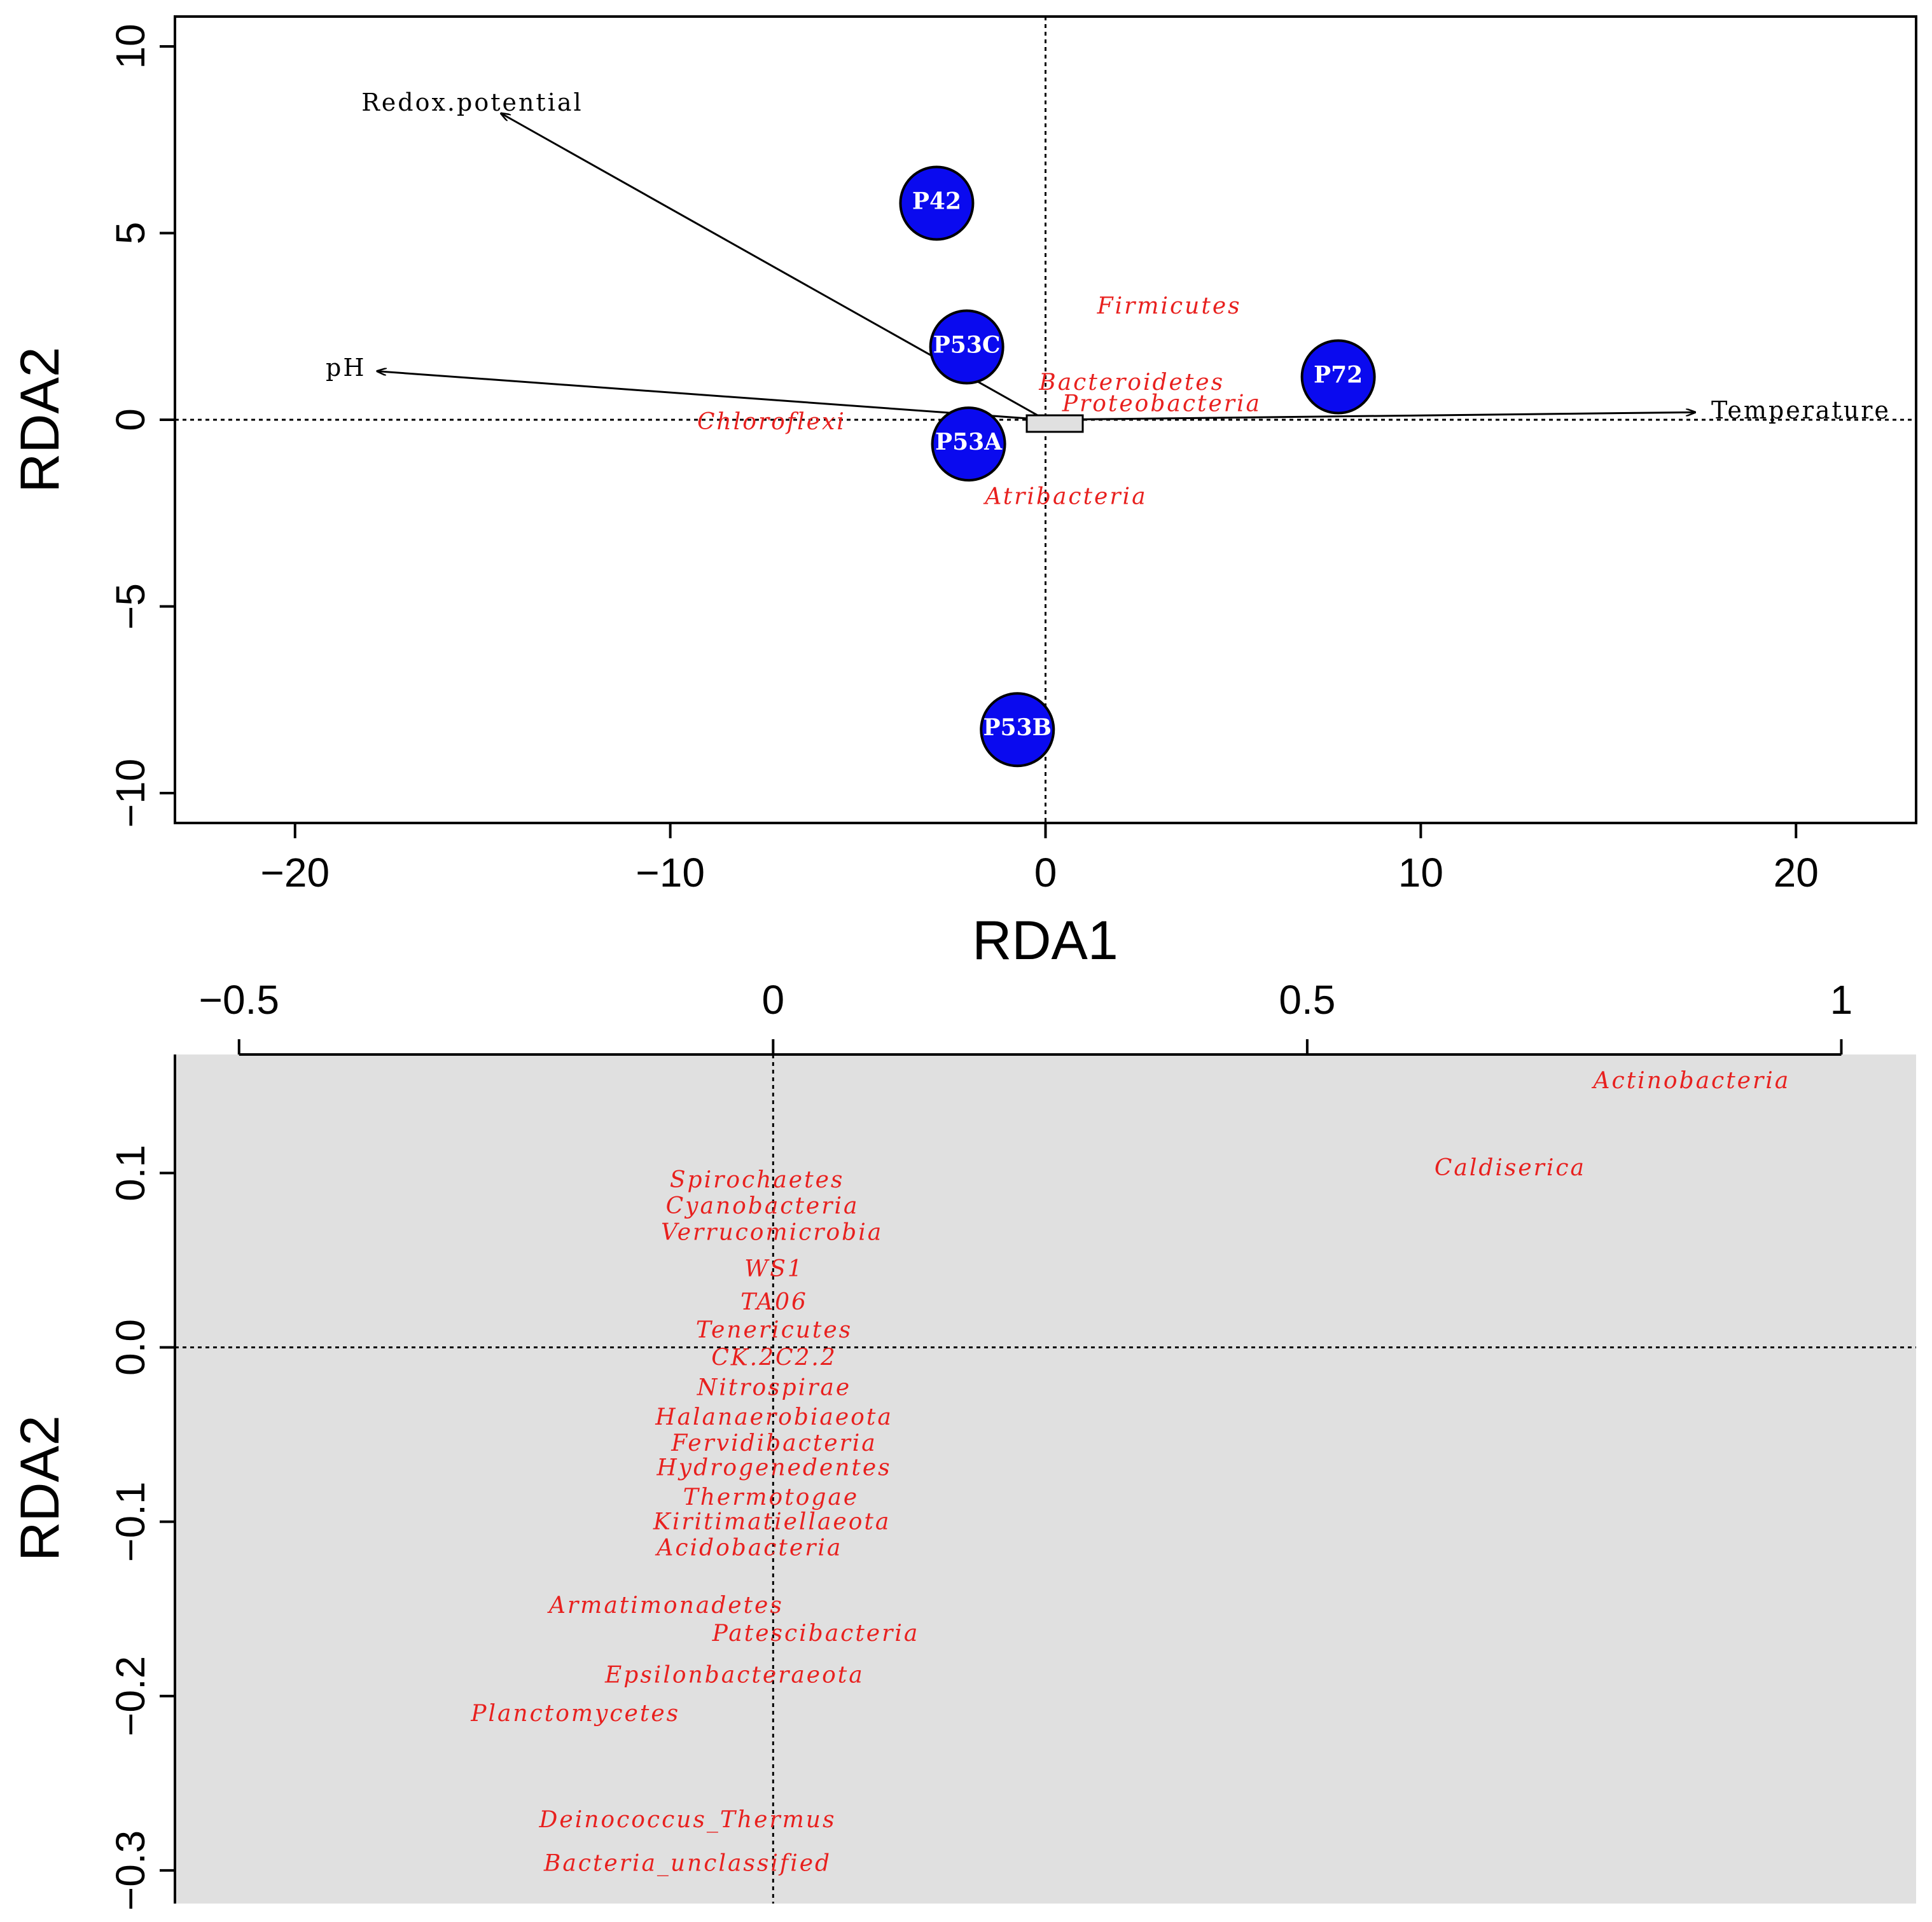 This screenshot has width=1932, height=1922. What do you see at coordinates (773, 1000) in the screenshot?
I see `bottom-x-tick-label: 0` at bounding box center [773, 1000].